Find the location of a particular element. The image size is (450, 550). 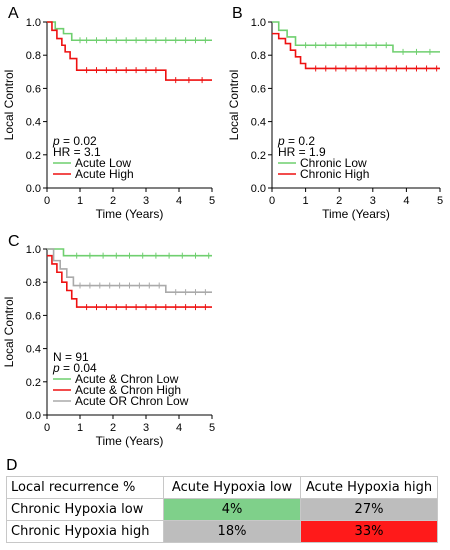

stat-annotation: HR = 3.1 is located at coordinates (77, 152).